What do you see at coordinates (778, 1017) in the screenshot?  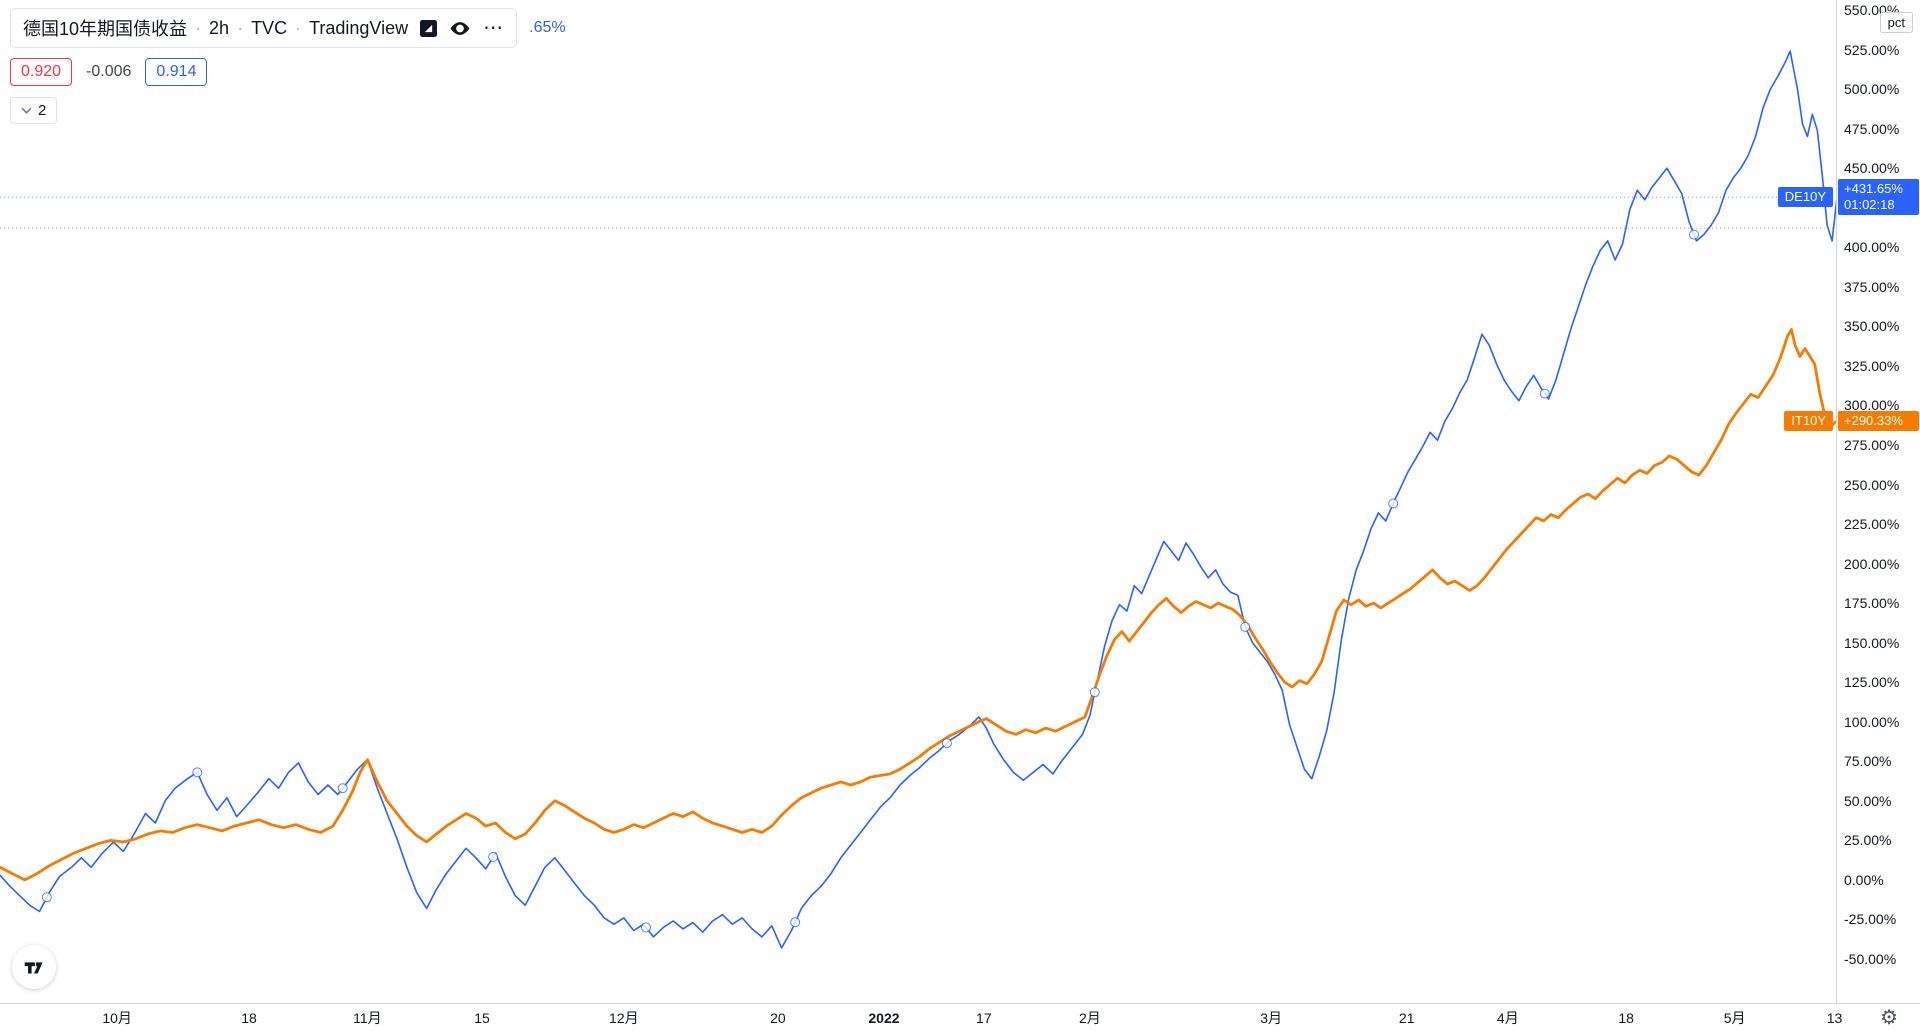 I see `time-tick-label: 20` at bounding box center [778, 1017].